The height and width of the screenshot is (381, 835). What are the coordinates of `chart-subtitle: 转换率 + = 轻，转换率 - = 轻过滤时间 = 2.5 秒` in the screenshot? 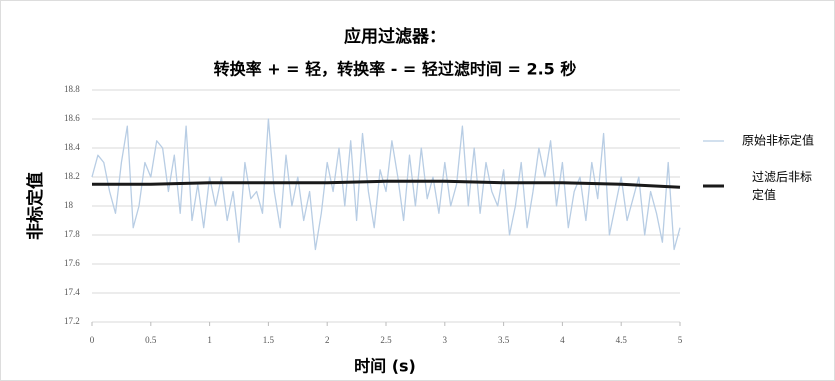 It's located at (395, 69).